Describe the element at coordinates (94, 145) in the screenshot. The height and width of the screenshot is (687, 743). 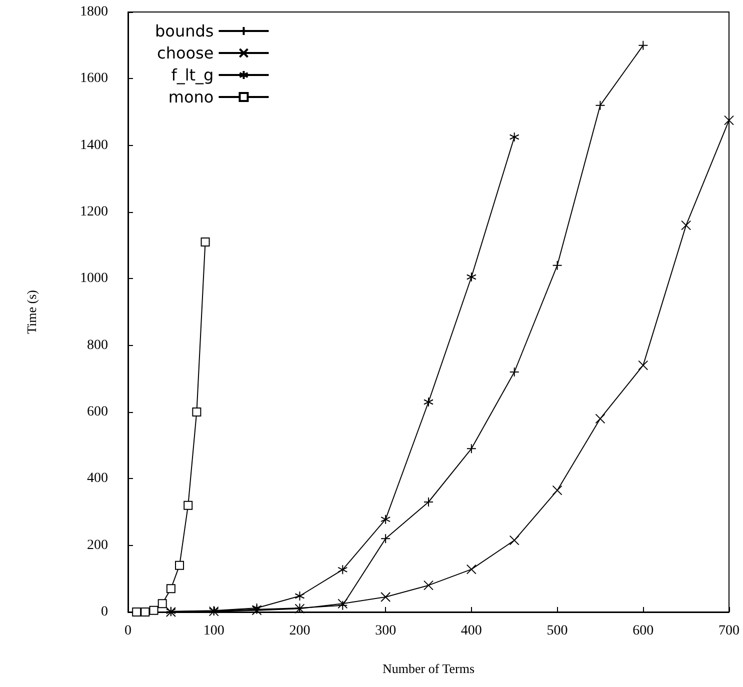
I see `y-tick-label: 1400` at that location.